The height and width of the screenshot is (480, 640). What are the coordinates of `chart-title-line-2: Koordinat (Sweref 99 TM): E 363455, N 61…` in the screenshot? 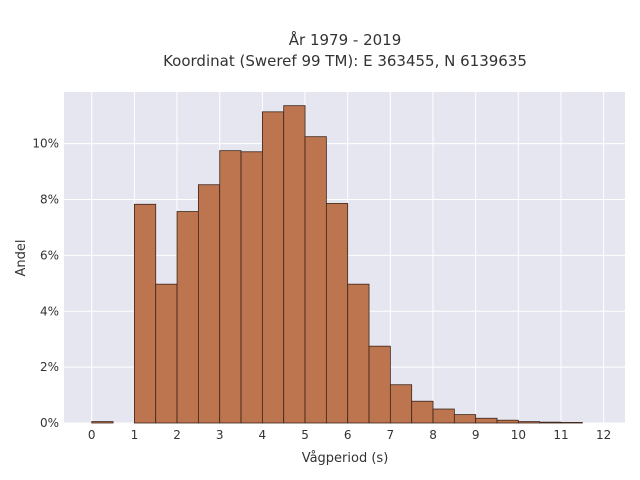 It's located at (345, 61).